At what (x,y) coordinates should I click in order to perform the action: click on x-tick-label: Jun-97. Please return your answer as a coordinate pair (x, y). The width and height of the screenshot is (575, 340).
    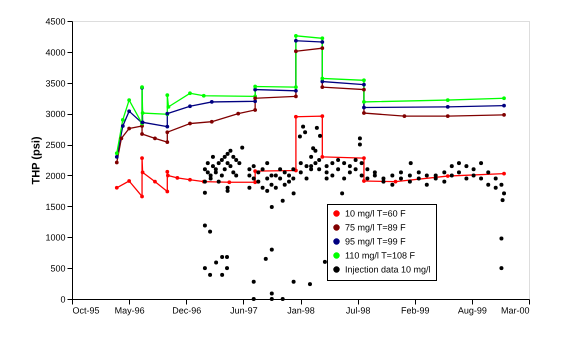
    Looking at the image, I should click on (244, 311).